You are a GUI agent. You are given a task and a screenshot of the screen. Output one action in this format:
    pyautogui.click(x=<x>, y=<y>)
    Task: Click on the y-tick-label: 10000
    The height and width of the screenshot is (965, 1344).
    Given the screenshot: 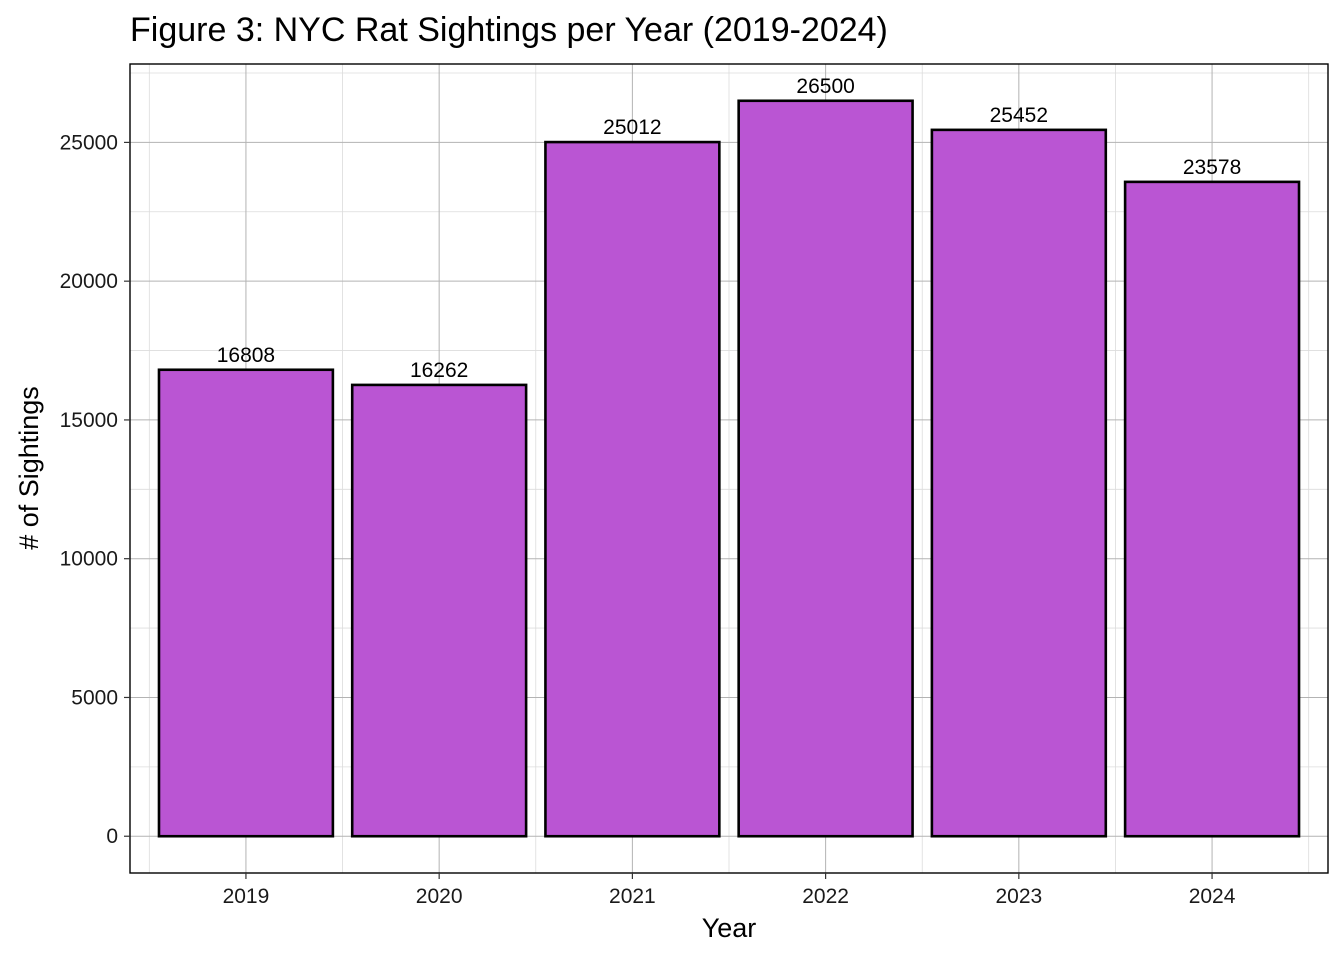 What is the action you would take?
    pyautogui.click(x=89, y=559)
    